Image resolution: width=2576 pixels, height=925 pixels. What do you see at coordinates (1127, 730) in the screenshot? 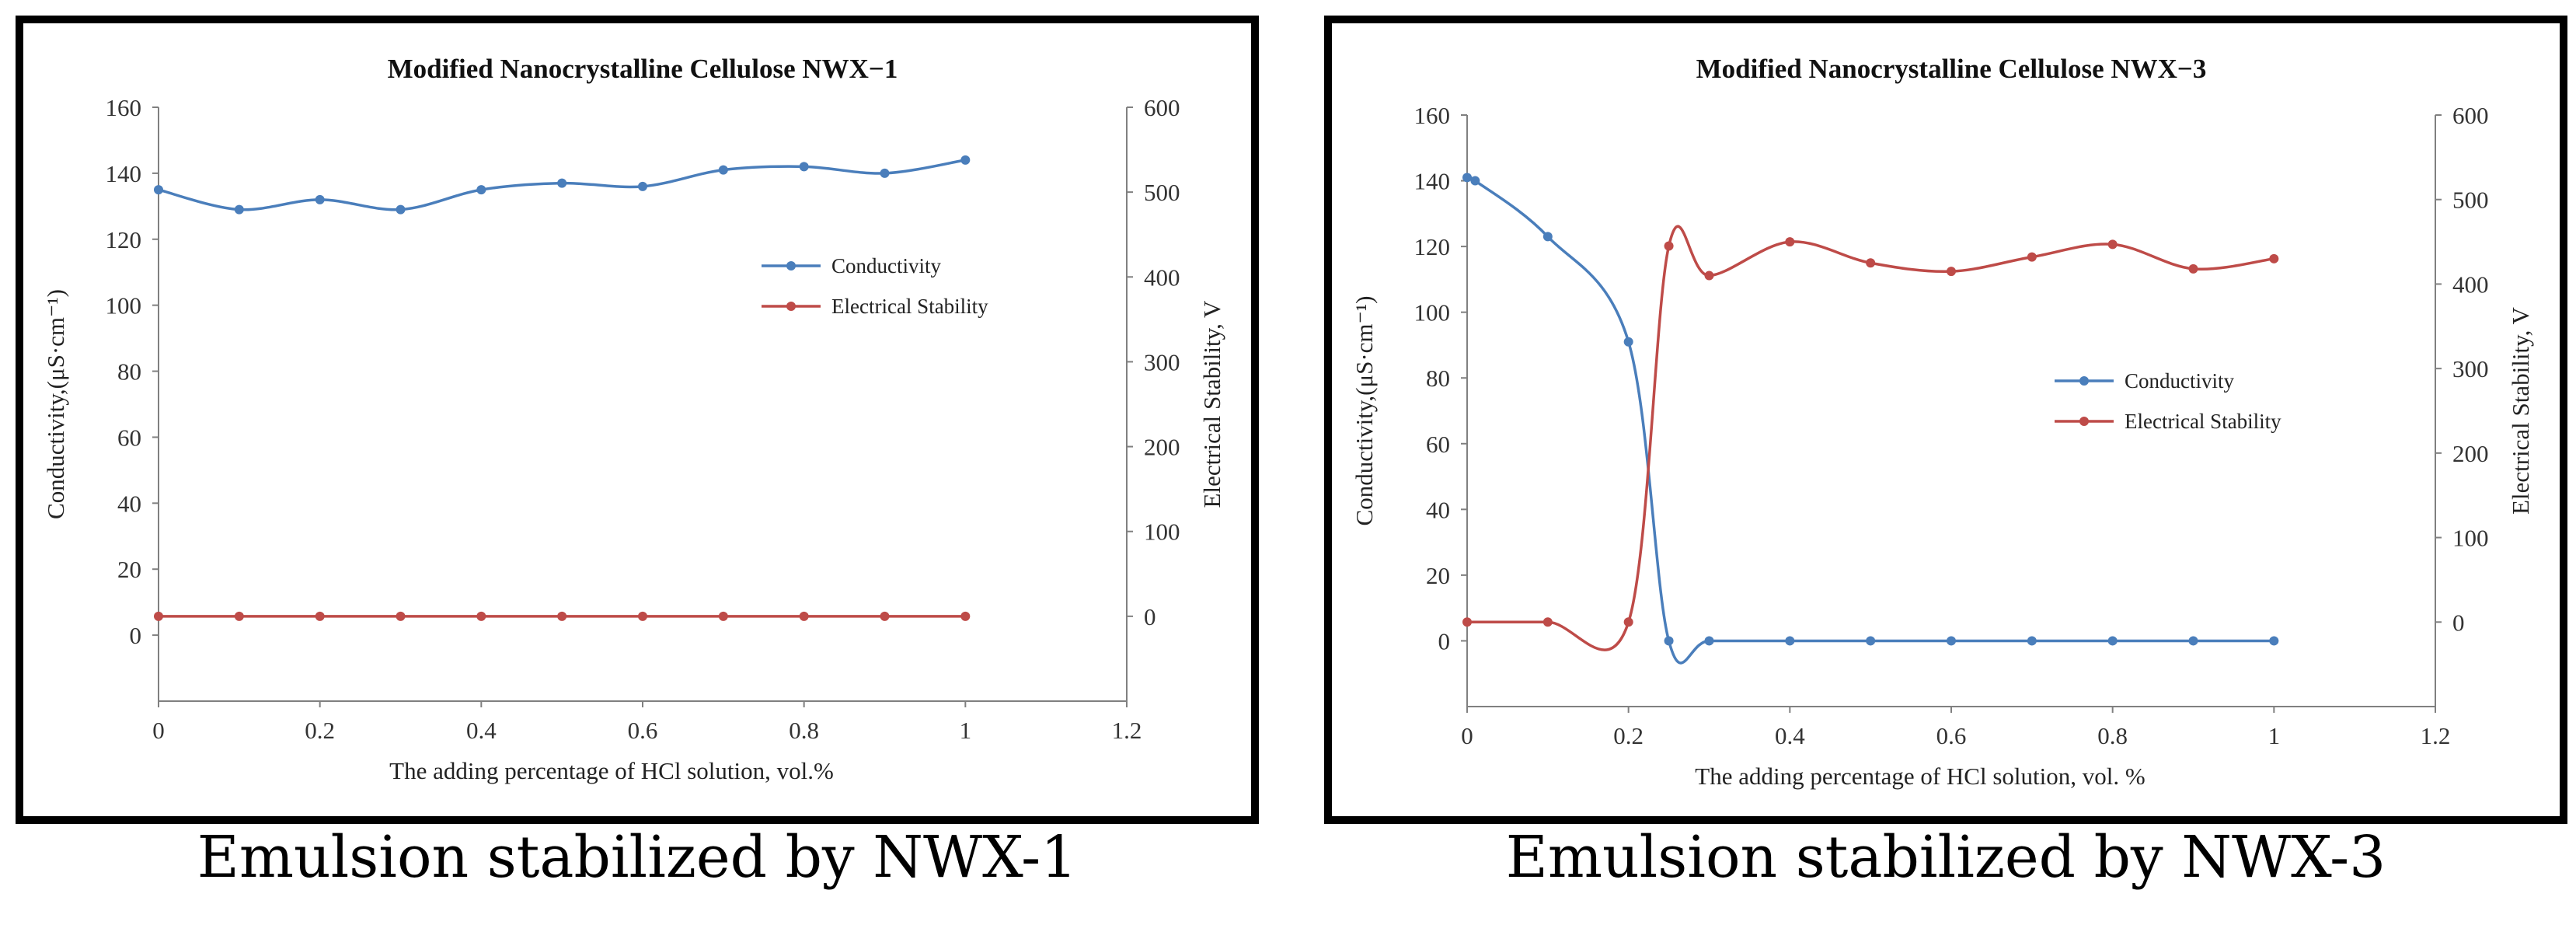
I see `x-tick-label: 1.2` at bounding box center [1127, 730].